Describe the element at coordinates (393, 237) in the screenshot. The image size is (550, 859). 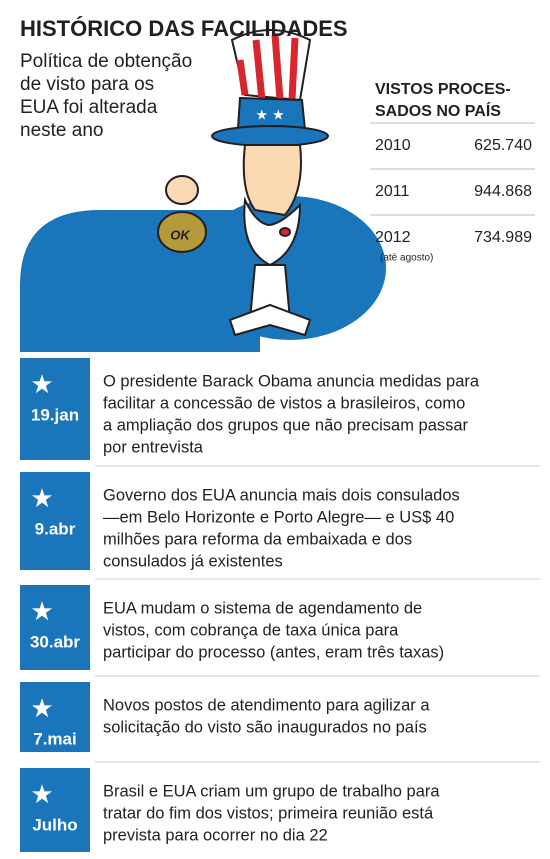
I see `year: 2012` at that location.